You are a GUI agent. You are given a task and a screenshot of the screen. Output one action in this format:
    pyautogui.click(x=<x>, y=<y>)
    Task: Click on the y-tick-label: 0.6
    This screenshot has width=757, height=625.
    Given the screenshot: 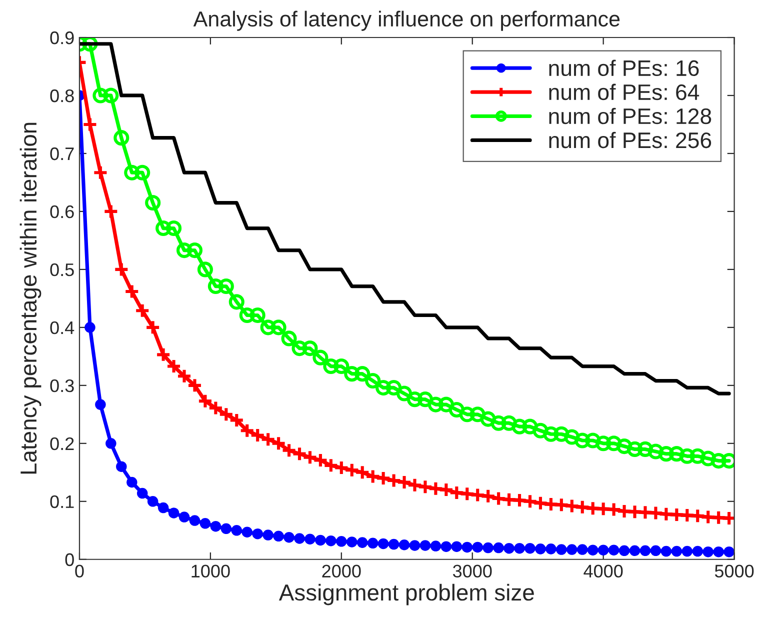 What is the action you would take?
    pyautogui.click(x=62, y=211)
    